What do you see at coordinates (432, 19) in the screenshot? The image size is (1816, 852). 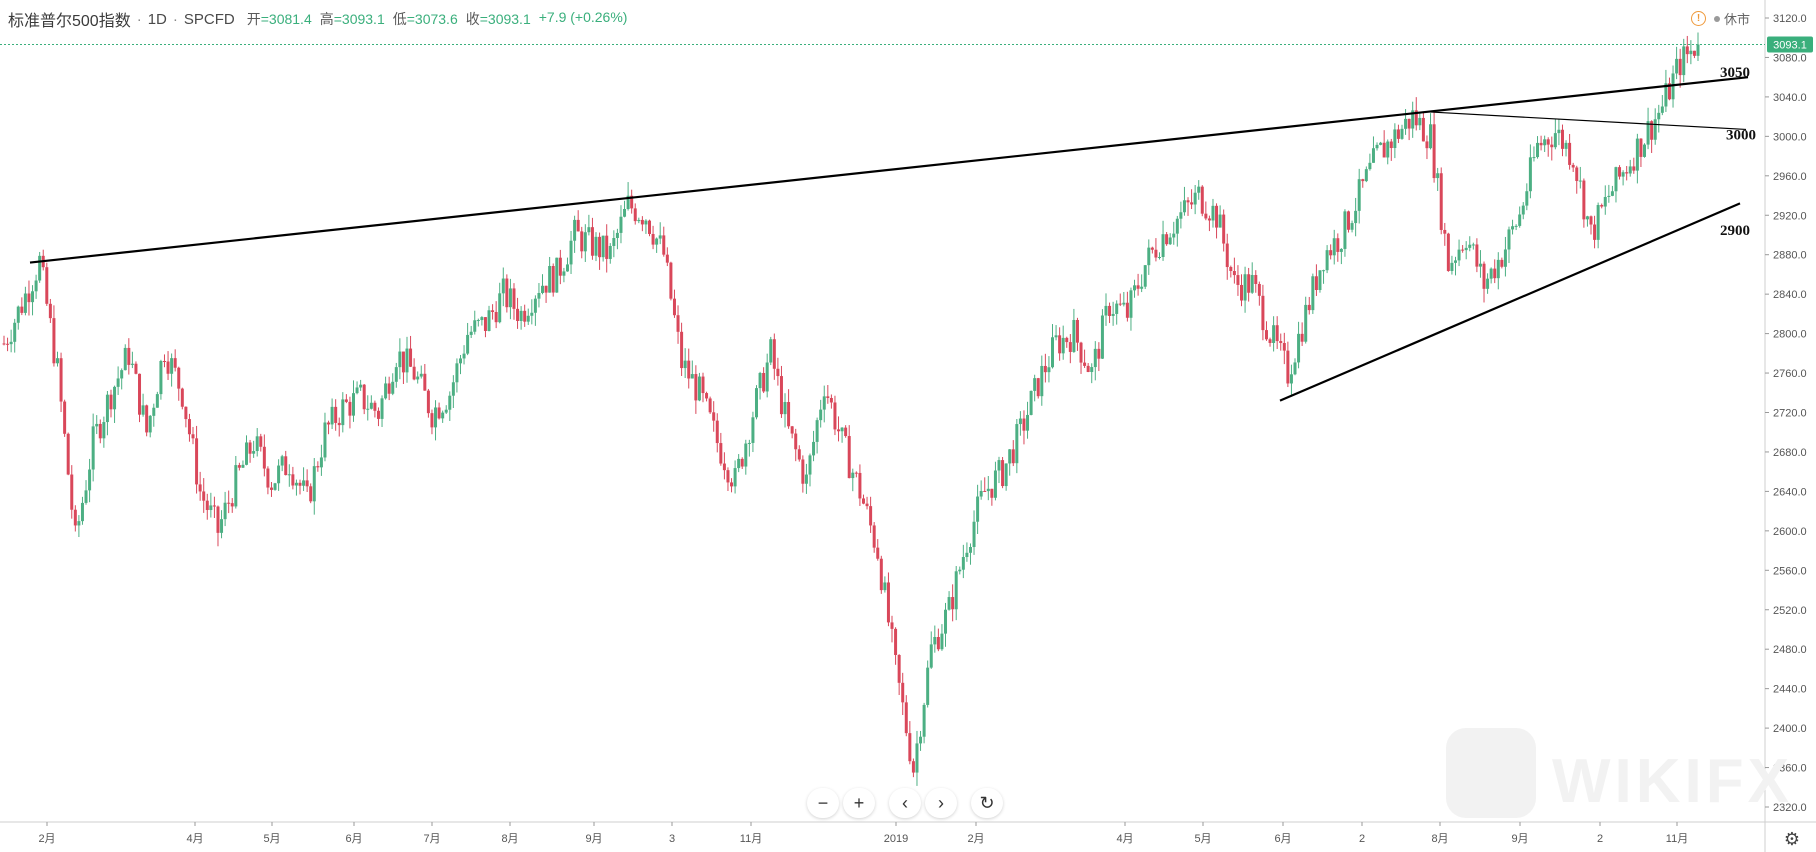 I see `low-value: =3073.6` at bounding box center [432, 19].